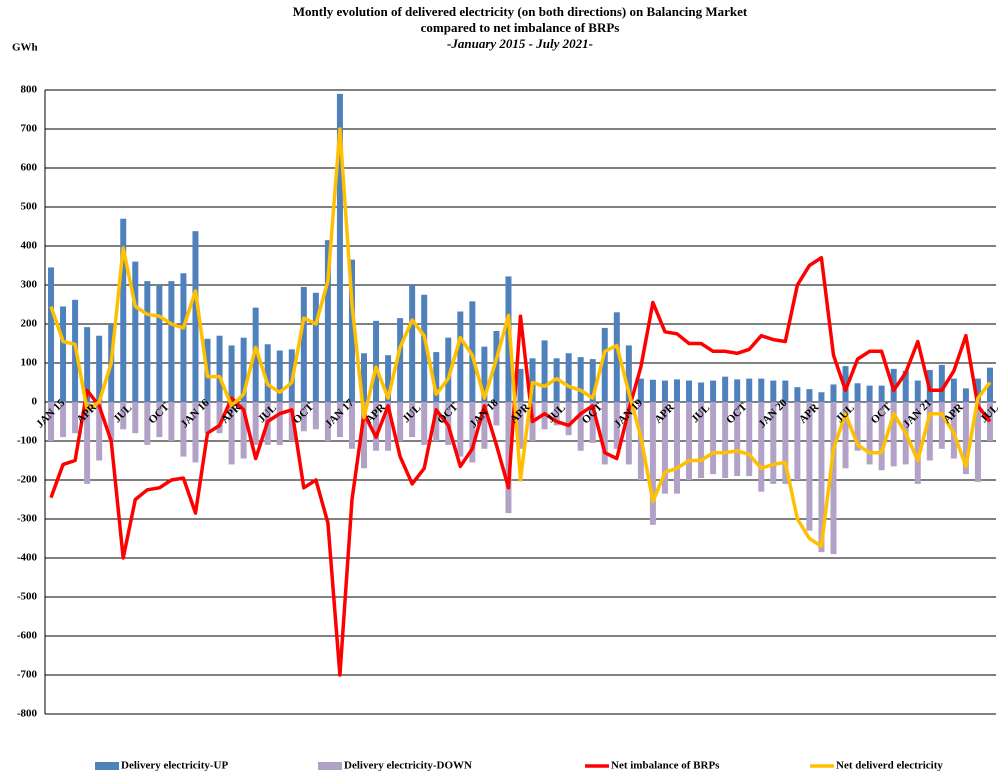 This screenshot has height=775, width=998. Describe the element at coordinates (408, 766) in the screenshot. I see `legend-label: Delivery electricity-DOWN` at that location.